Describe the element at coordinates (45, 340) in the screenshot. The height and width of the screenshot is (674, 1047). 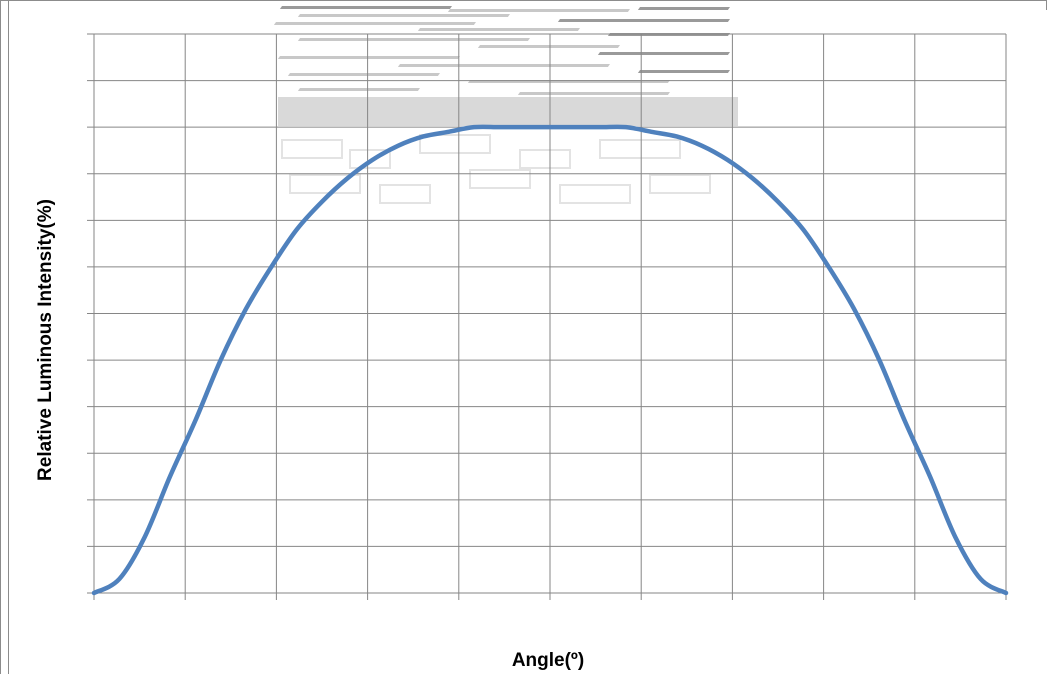
I see `y-axis-title: Relative Luminous Intensity(%)` at that location.